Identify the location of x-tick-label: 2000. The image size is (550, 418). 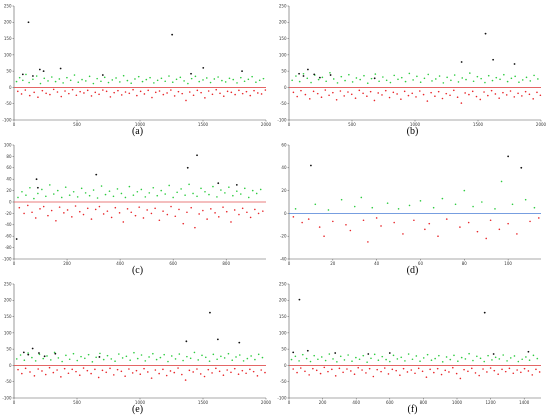
(266, 124).